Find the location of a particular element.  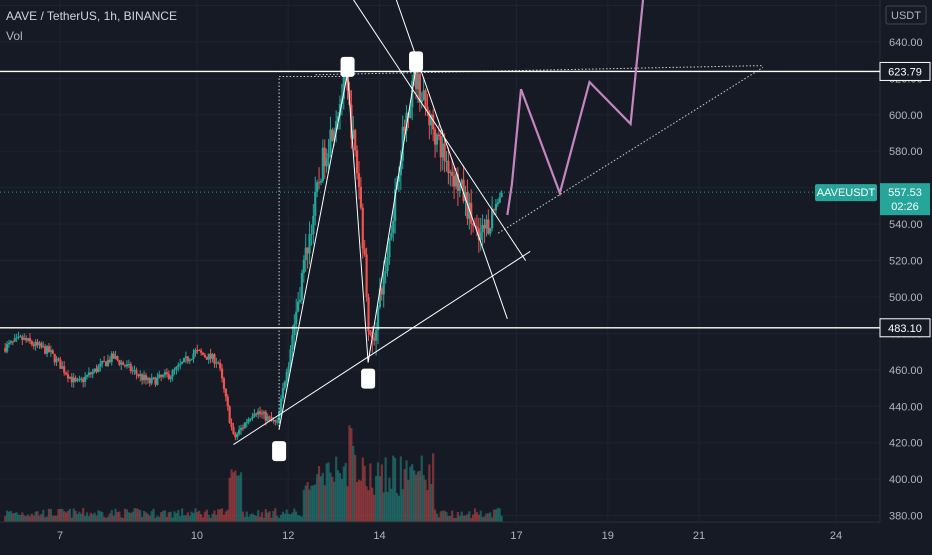

pattern-point-marker is located at coordinates (368, 378).